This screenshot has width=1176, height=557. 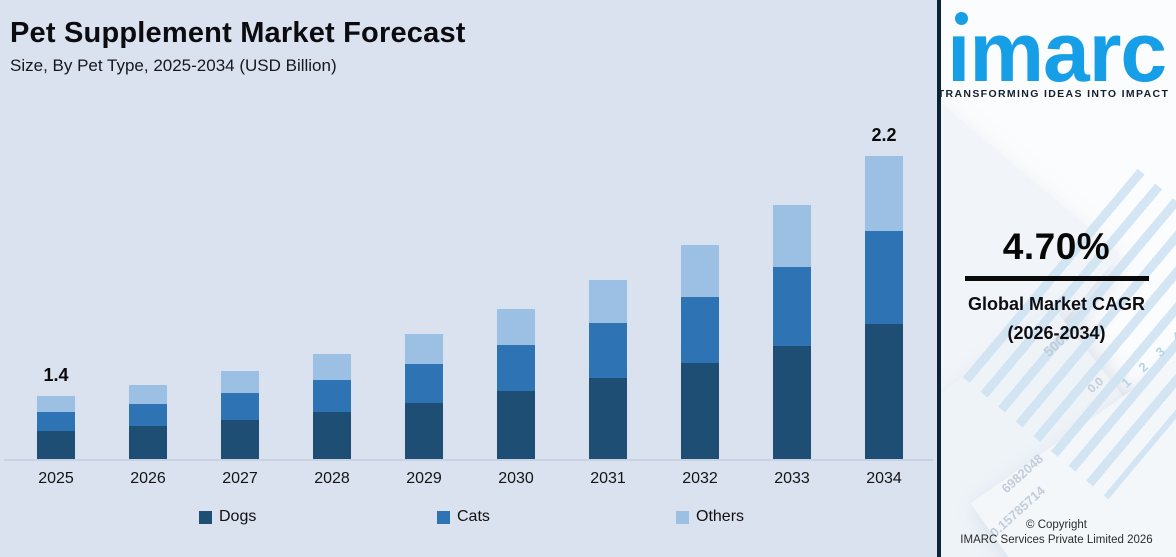 I want to click on legend-item-others: Others, so click(x=710, y=517).